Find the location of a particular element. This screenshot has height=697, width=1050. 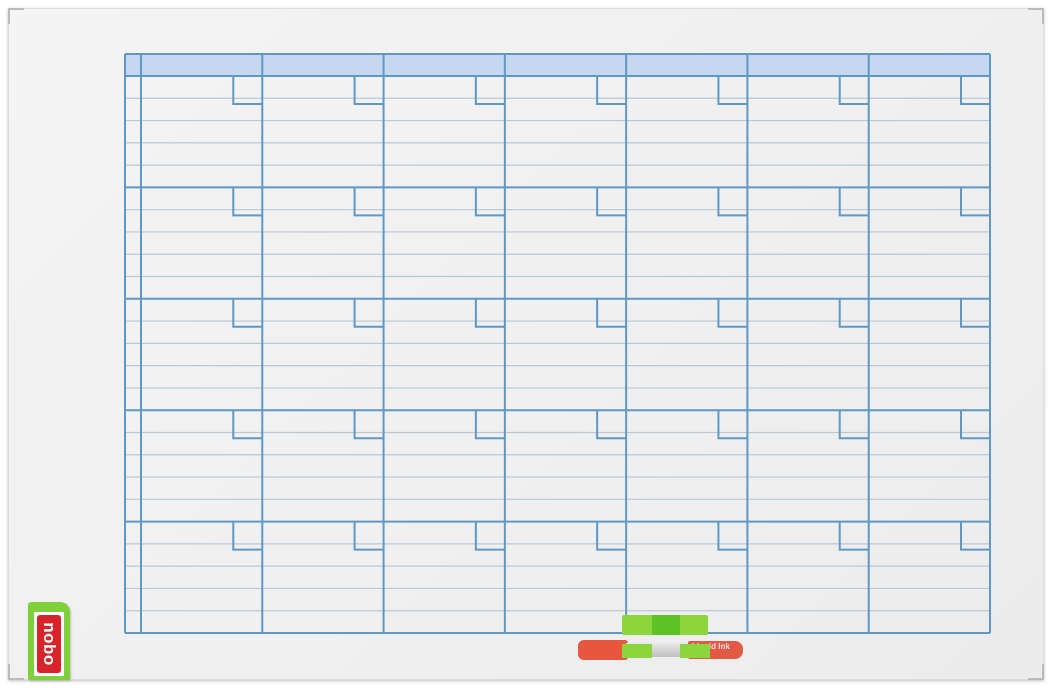

whiteboard-marker: Liquid Ink is located at coordinates (660, 650).